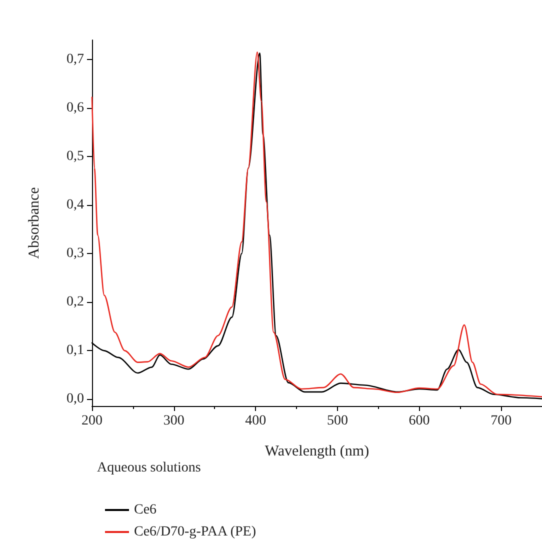  Describe the element at coordinates (337, 421) in the screenshot. I see `x-tick-label: 500` at that location.